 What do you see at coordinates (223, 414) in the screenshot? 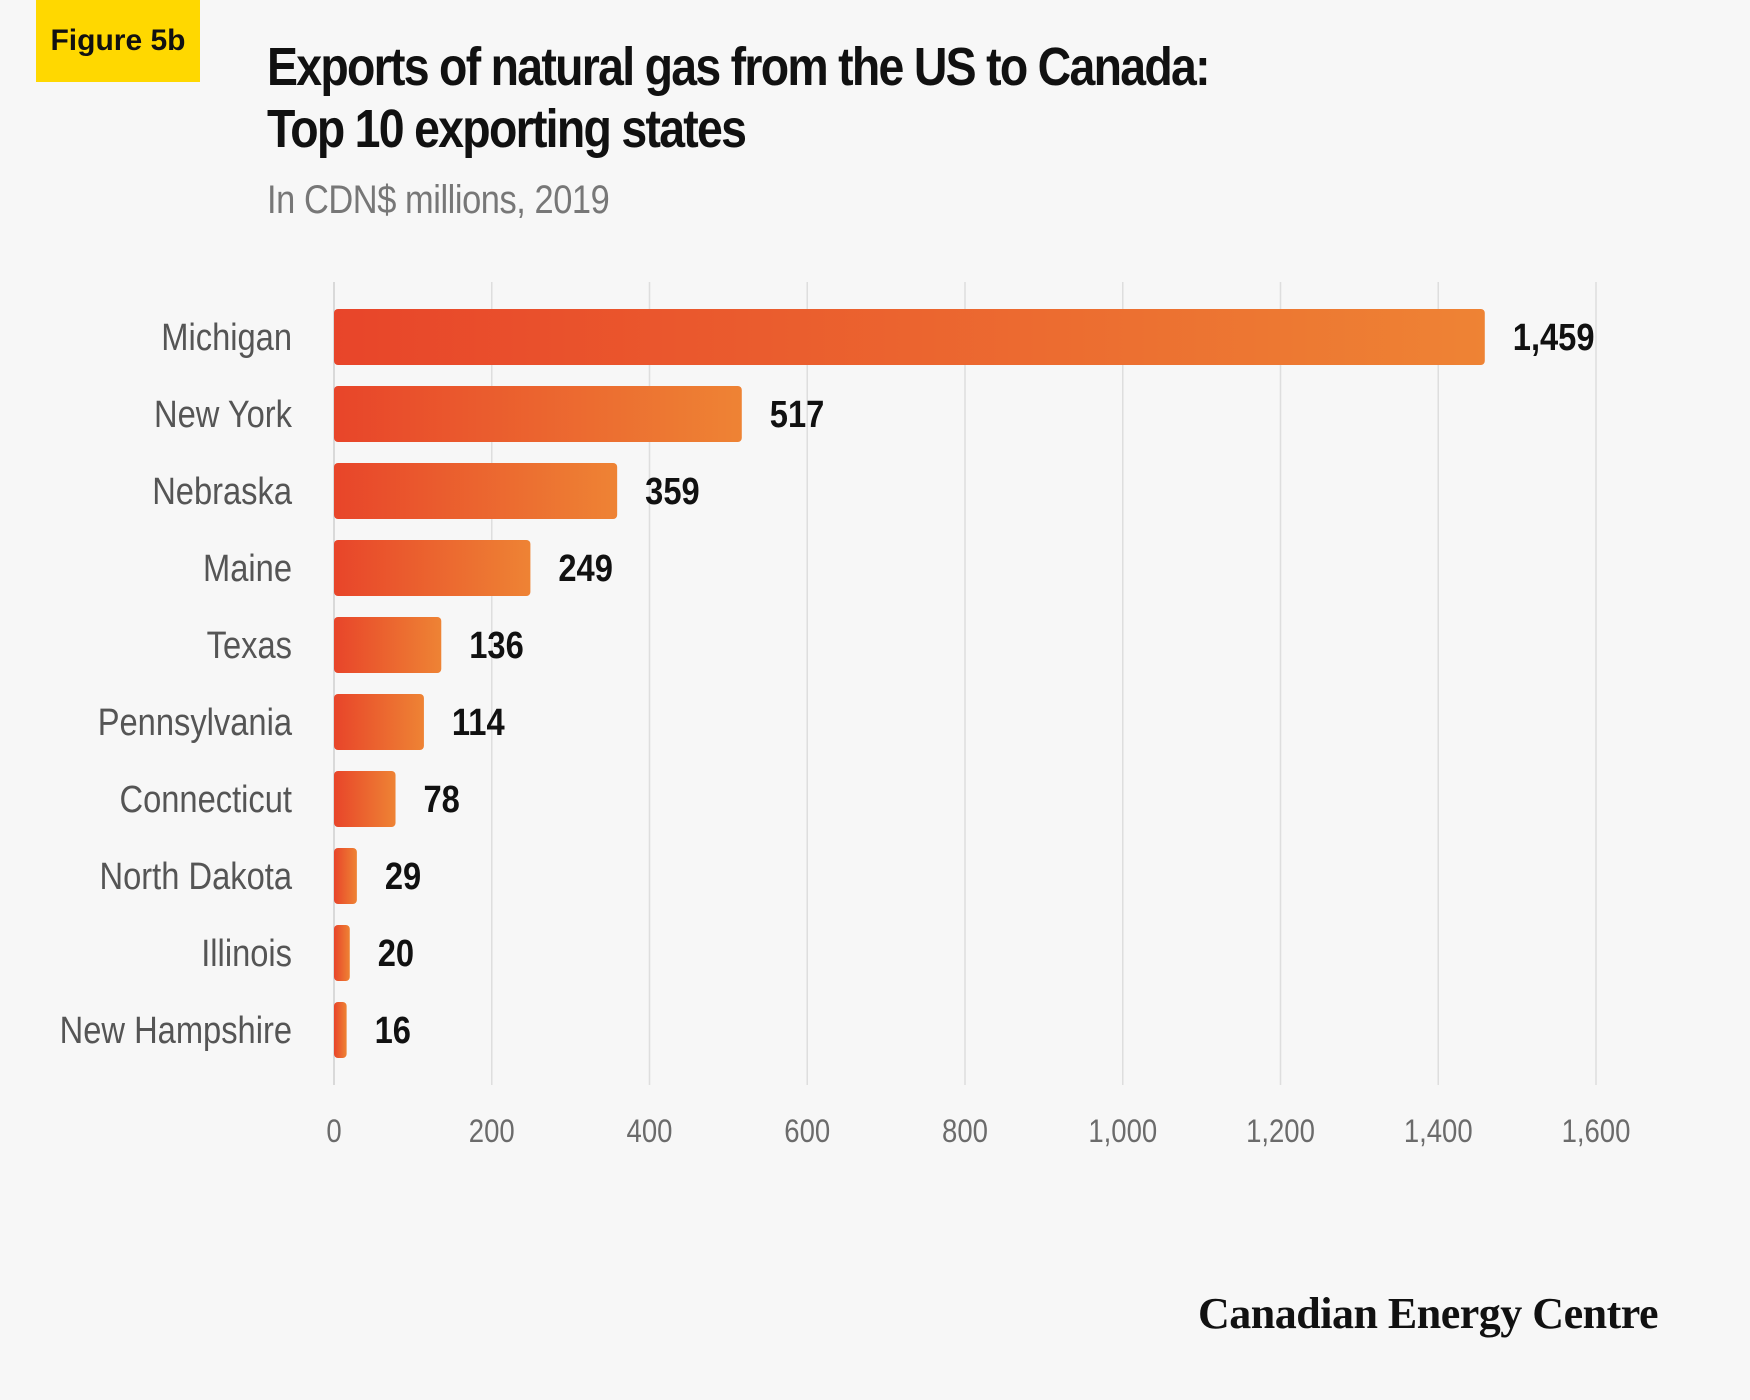
I see `category-label: New York` at bounding box center [223, 414].